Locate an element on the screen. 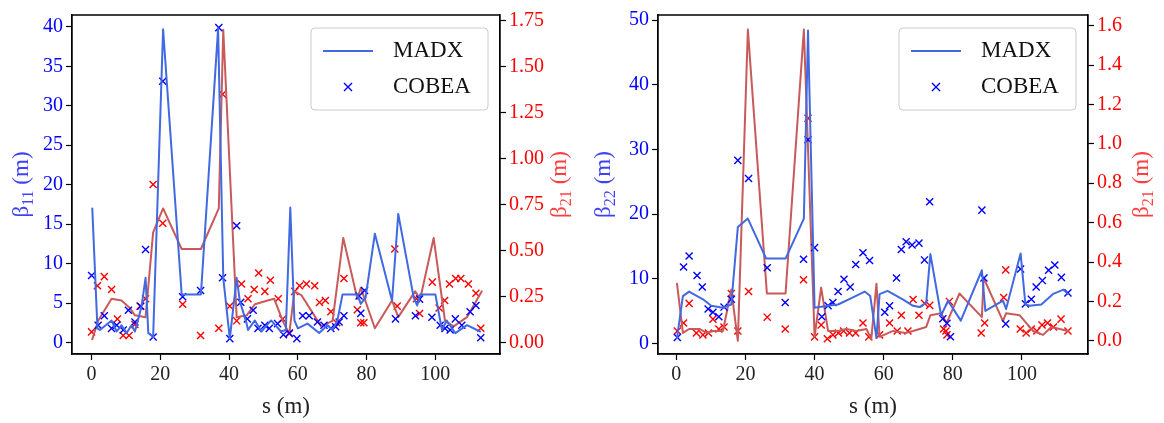 The height and width of the screenshot is (423, 1164). y-tick-label: 0 is located at coordinates (58, 340).